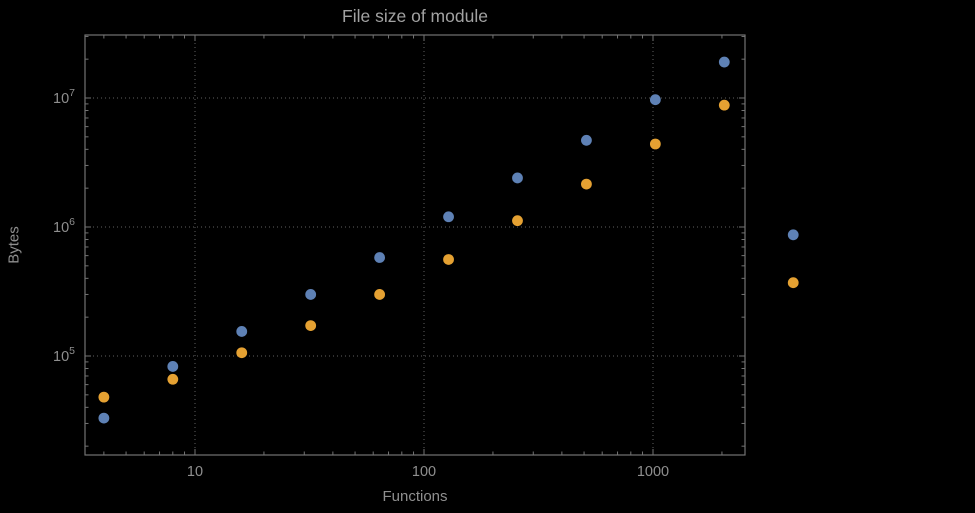 The image size is (975, 513). What do you see at coordinates (64, 97) in the screenshot?
I see `y-tick-label: 10⁷` at bounding box center [64, 97].